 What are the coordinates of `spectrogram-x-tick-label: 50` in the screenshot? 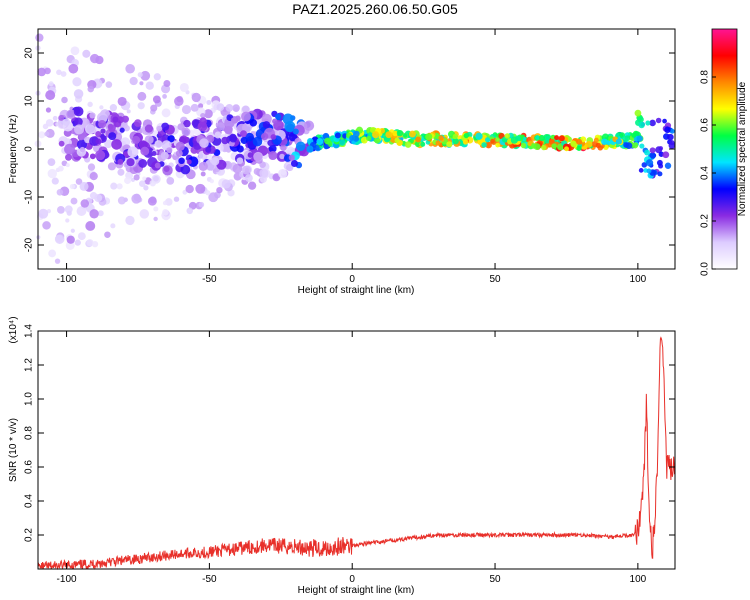 It's located at (495, 279).